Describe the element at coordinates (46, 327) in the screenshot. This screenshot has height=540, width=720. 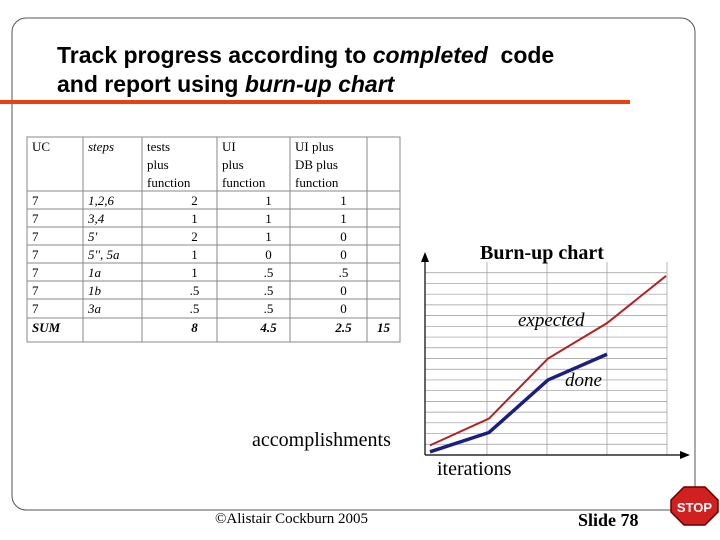
I see `table-cell: SUM` at that location.